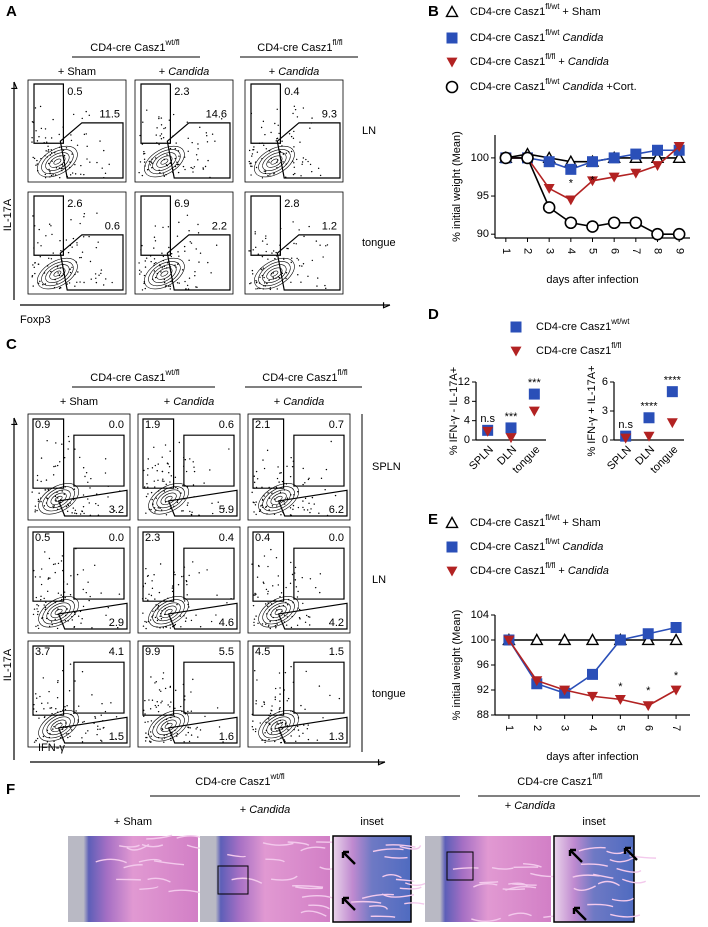  I want to click on text-part: fl/wt, so click(552, 32).